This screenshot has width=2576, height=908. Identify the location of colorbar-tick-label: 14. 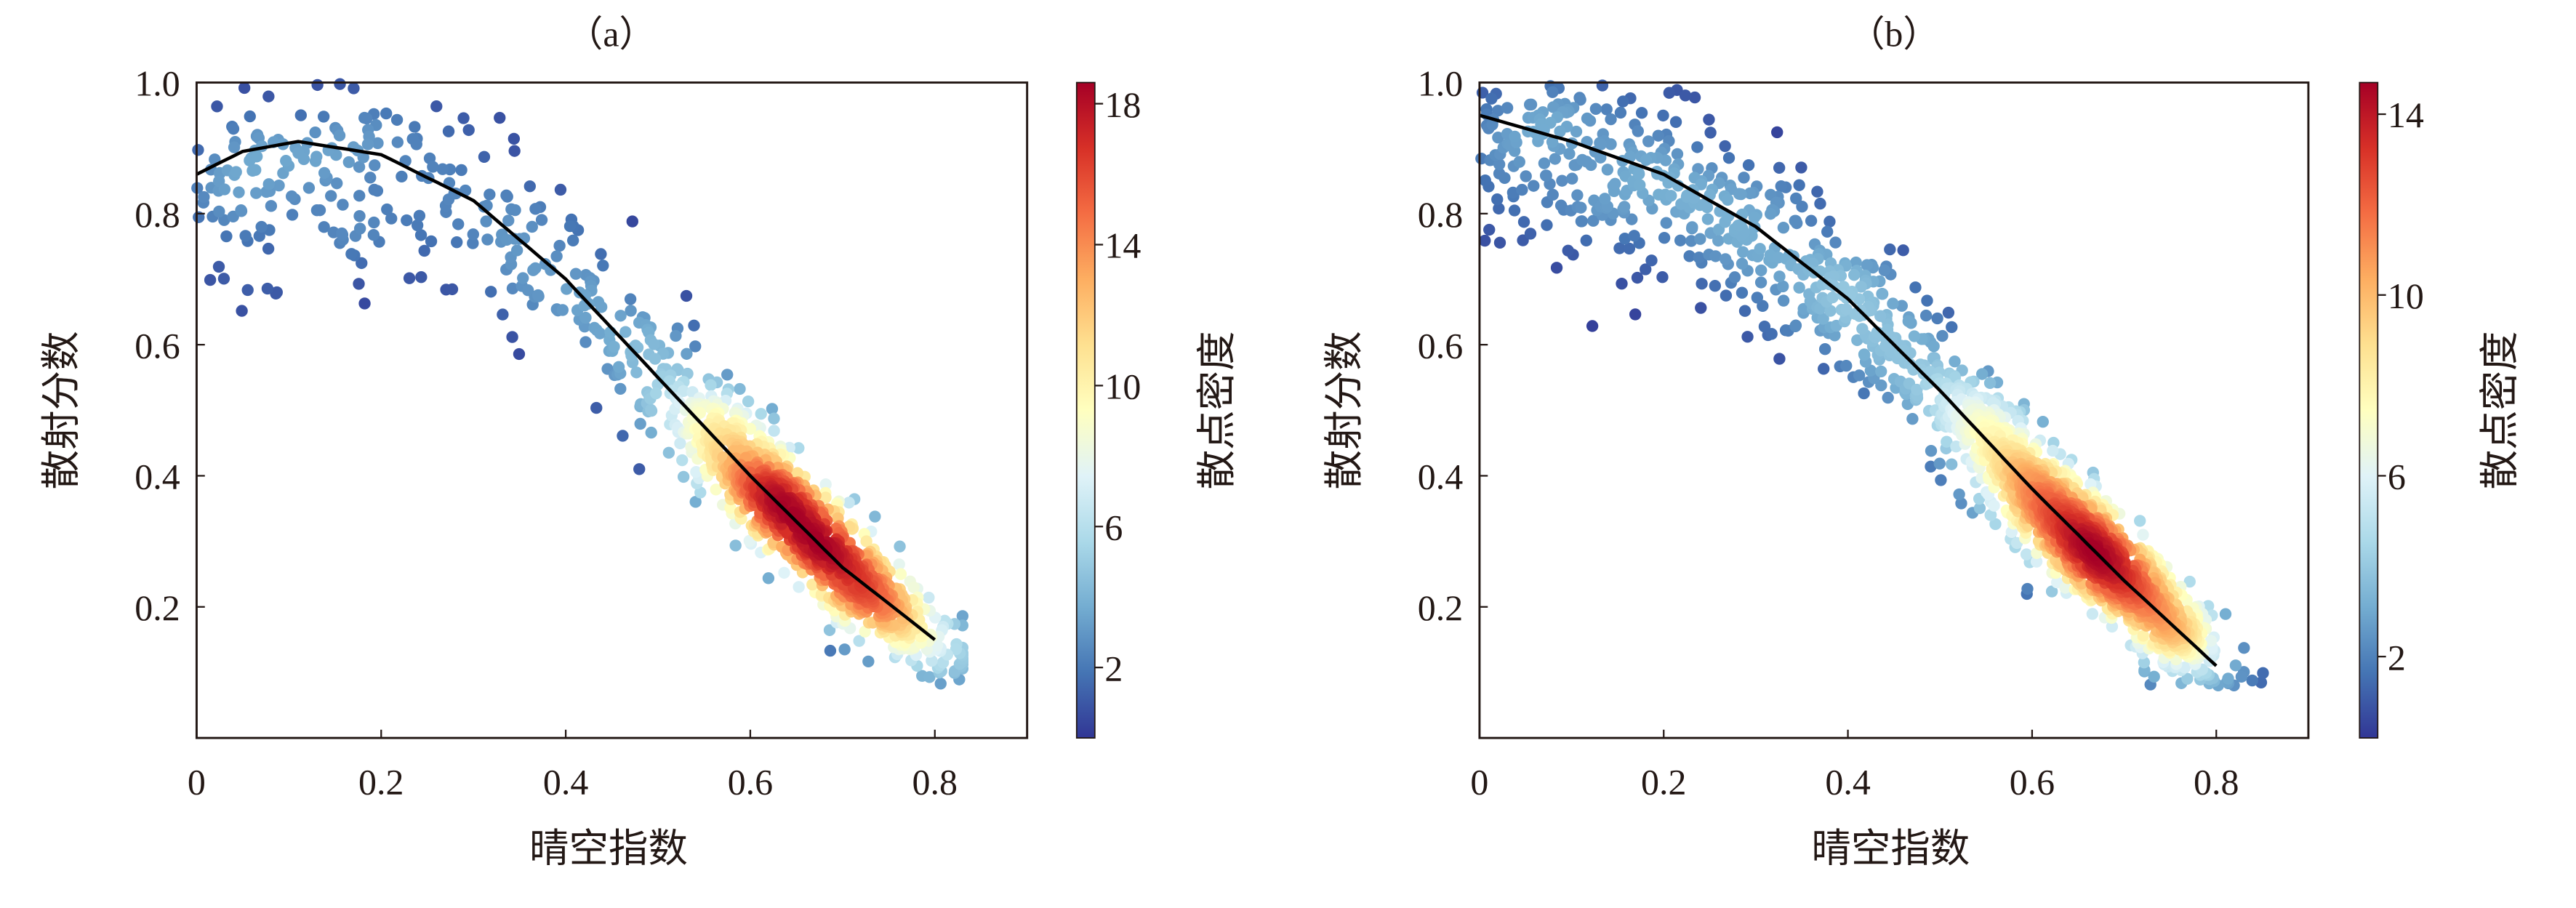
(1123, 245).